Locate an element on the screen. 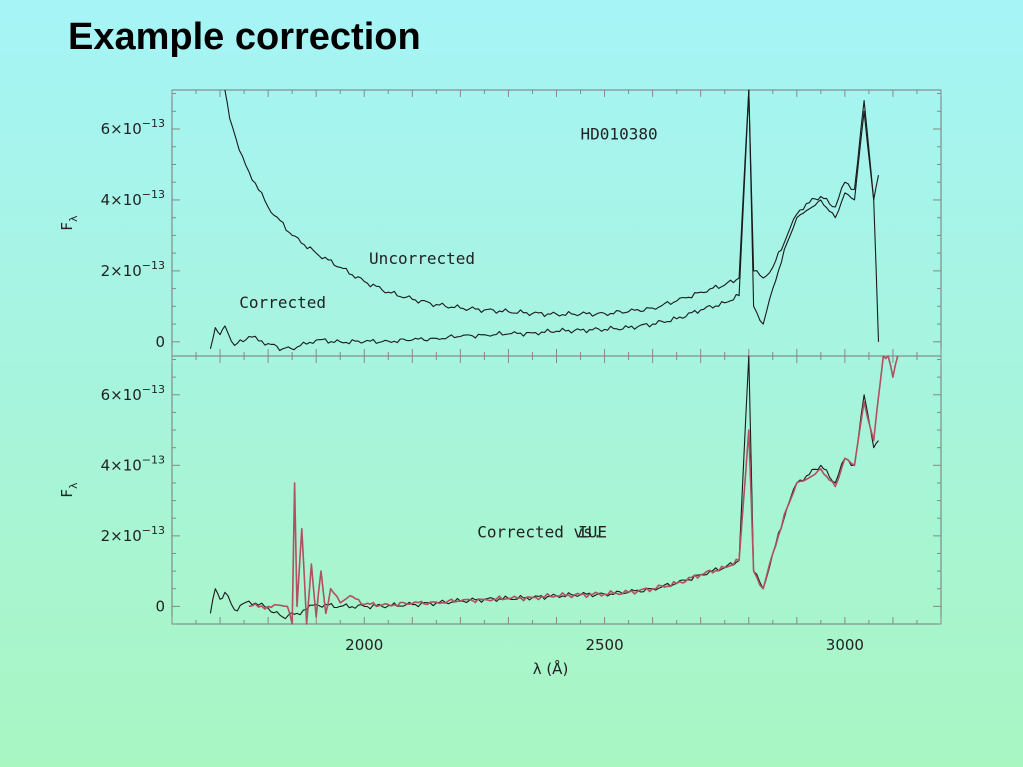 This screenshot has width=1023, height=767. annotation: IUE is located at coordinates (592, 532).